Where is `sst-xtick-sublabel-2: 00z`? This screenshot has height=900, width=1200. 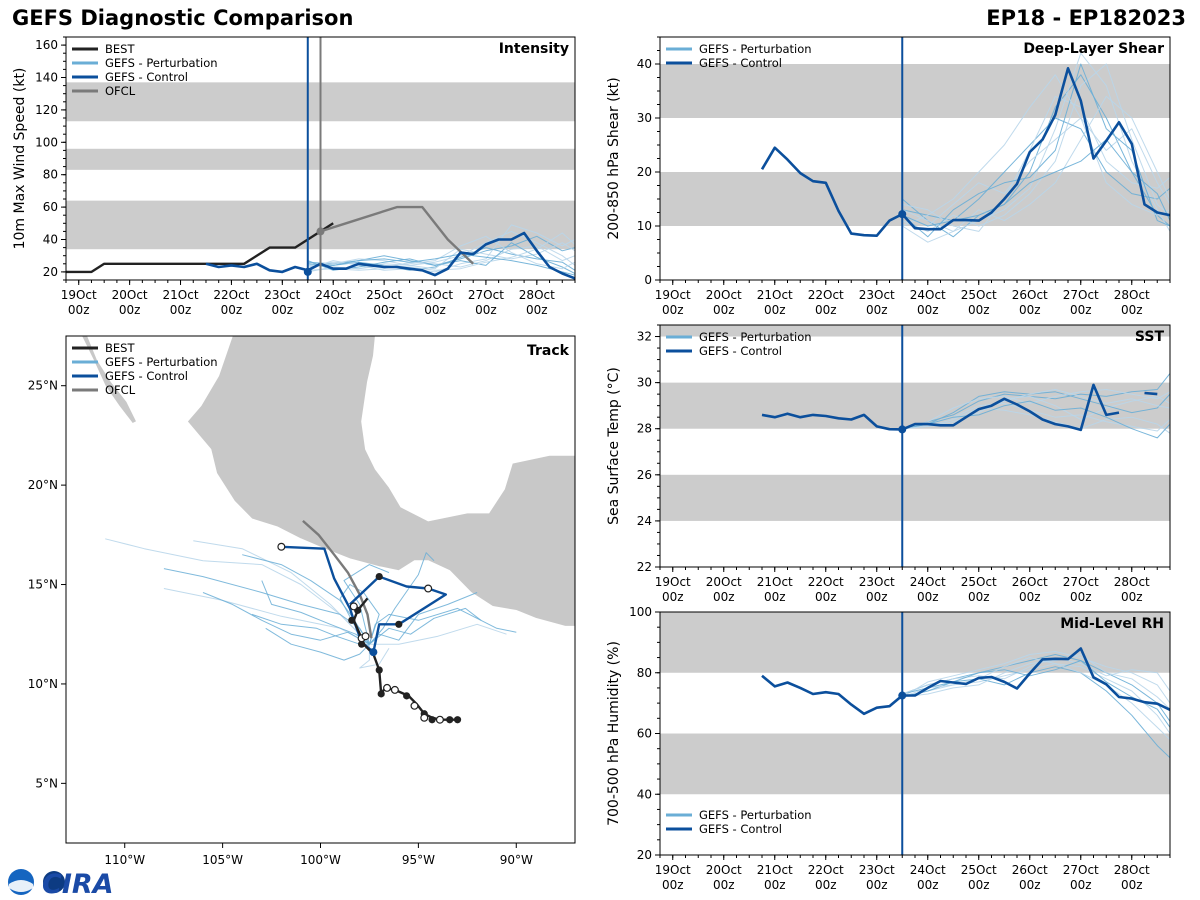
sst-xtick-sublabel-2: 00z is located at coordinates (775, 597).